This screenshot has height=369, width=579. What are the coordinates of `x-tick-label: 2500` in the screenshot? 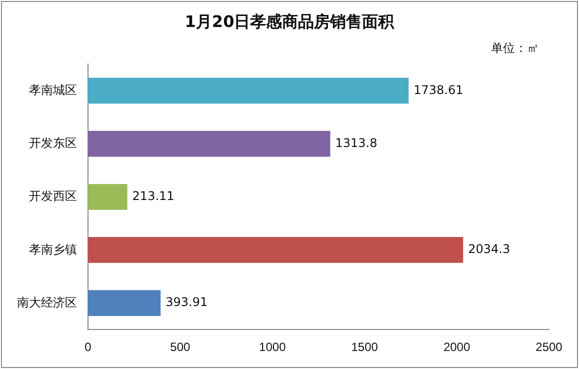 It's located at (549, 347).